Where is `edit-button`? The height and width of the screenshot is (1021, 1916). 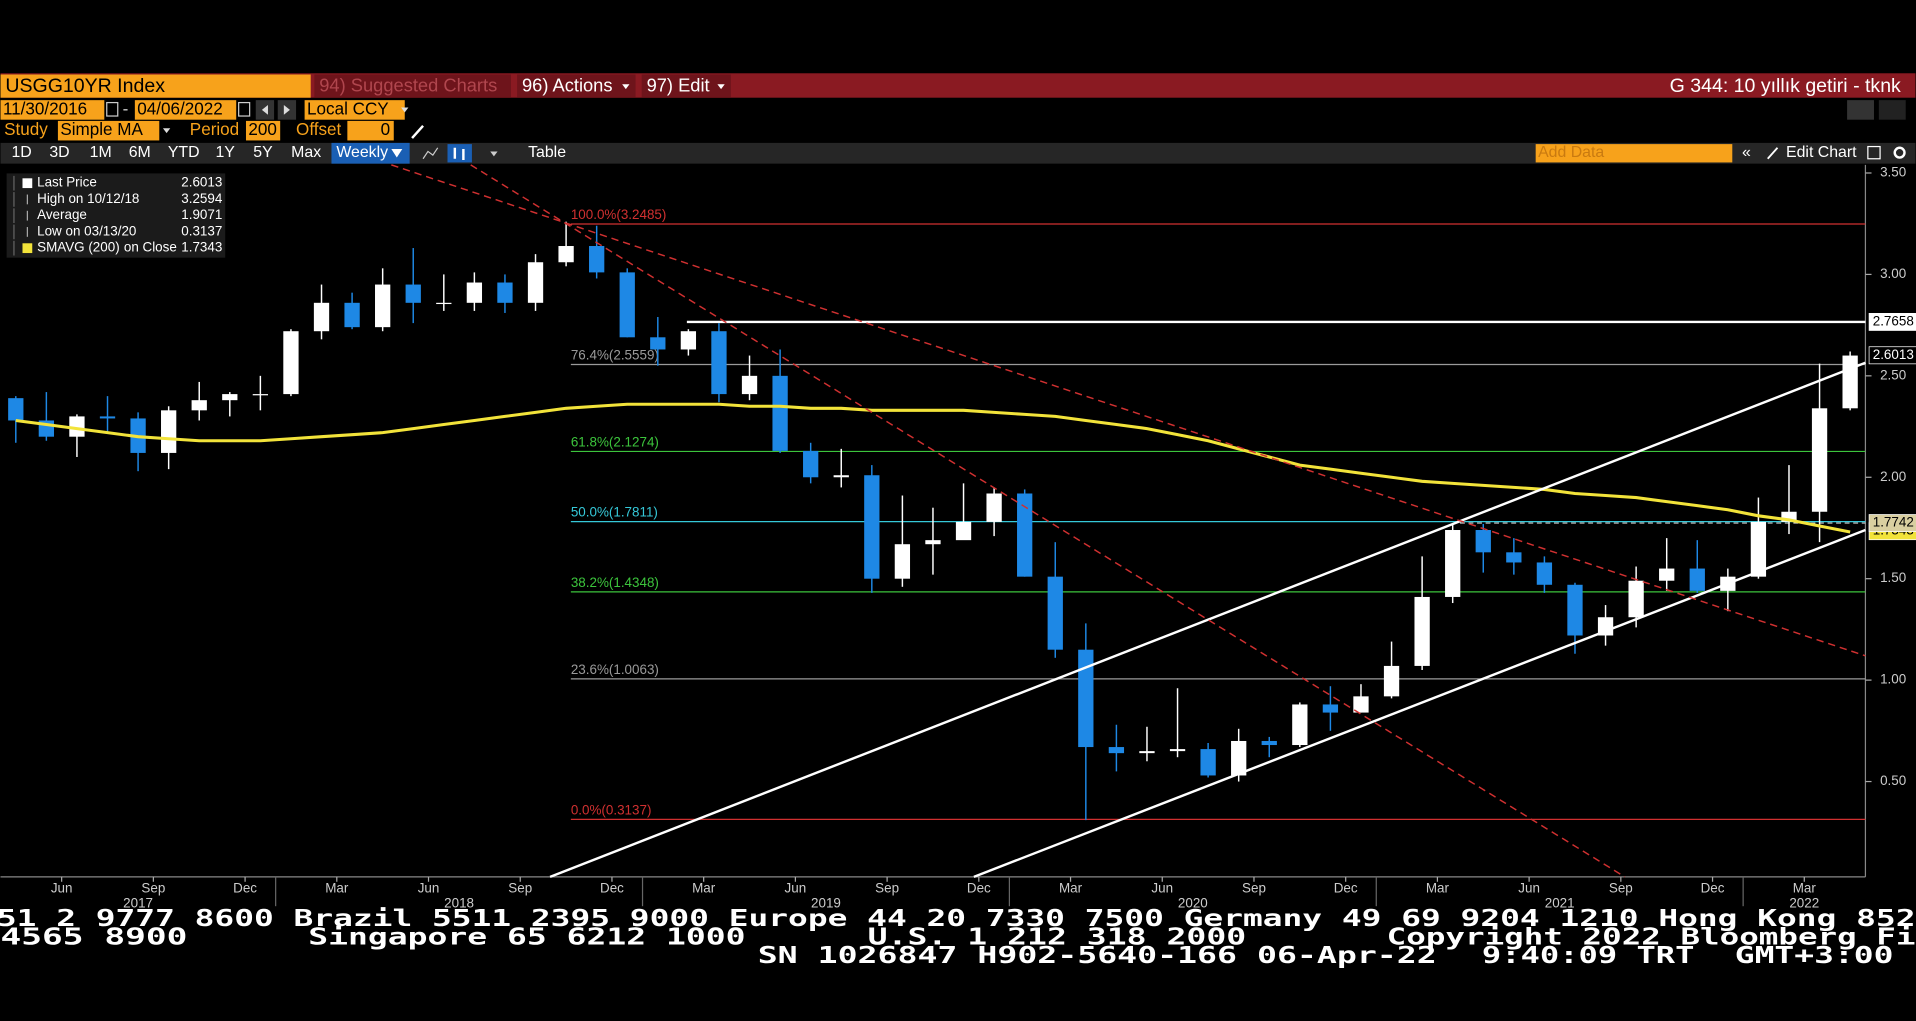
edit-button is located at coordinates (686, 86).